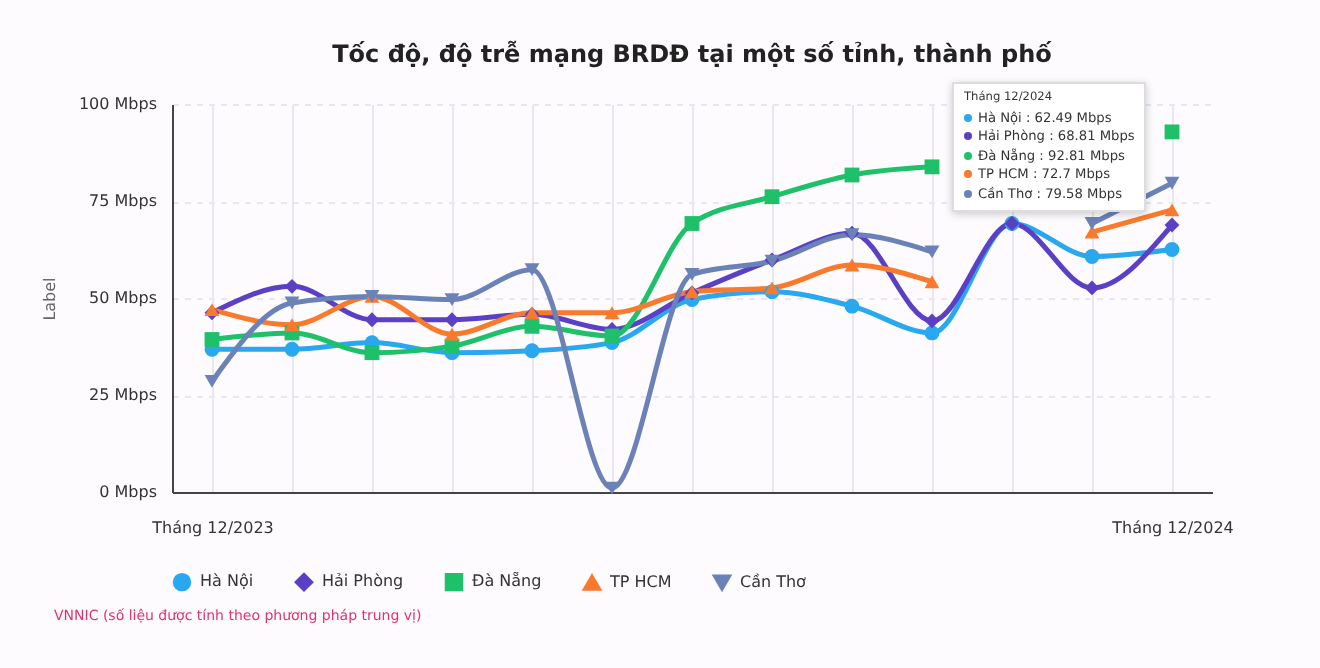 This screenshot has height=668, width=1320. Describe the element at coordinates (363, 581) in the screenshot. I see `legend-label: Hải Phòng` at that location.